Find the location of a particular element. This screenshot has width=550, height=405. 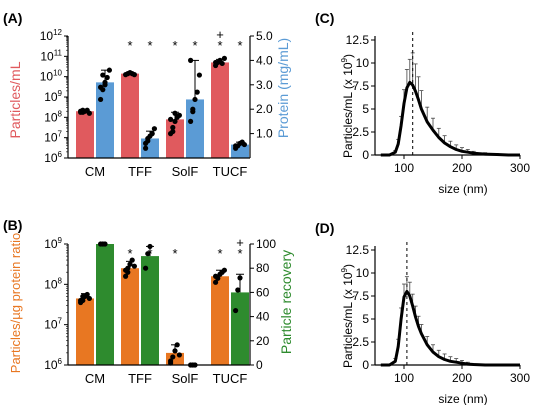

y-tick-label: 2.5 is located at coordinates (360, 132).